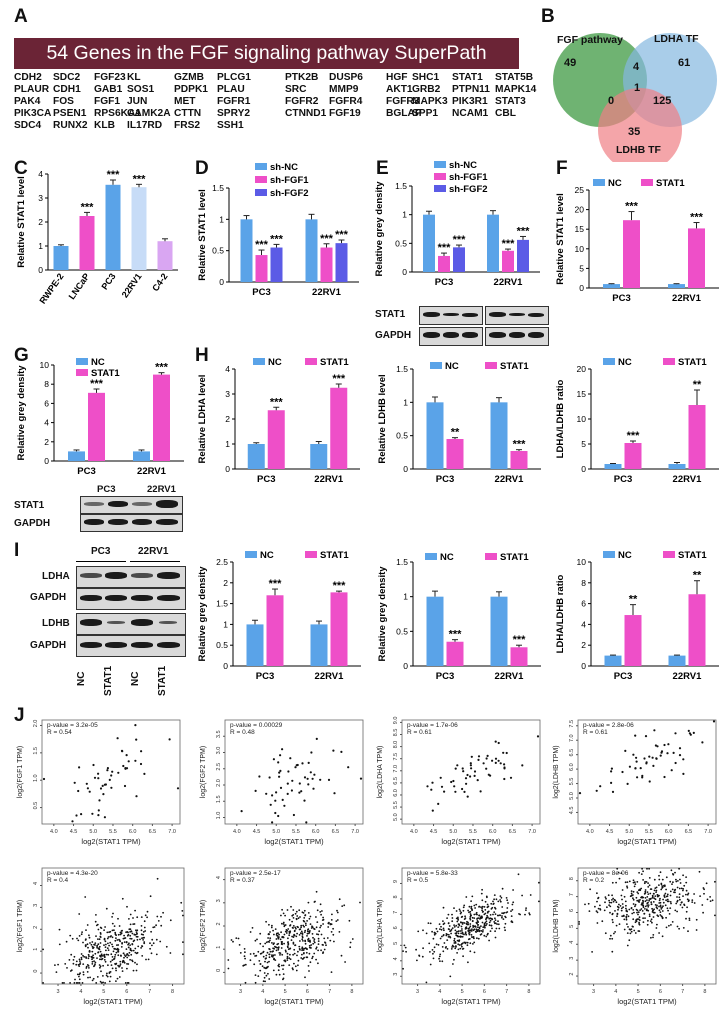 The height and width of the screenshot is (1015, 728). Describe the element at coordinates (302, 77) in the screenshot. I see `gene-name: PTK2B` at that location.